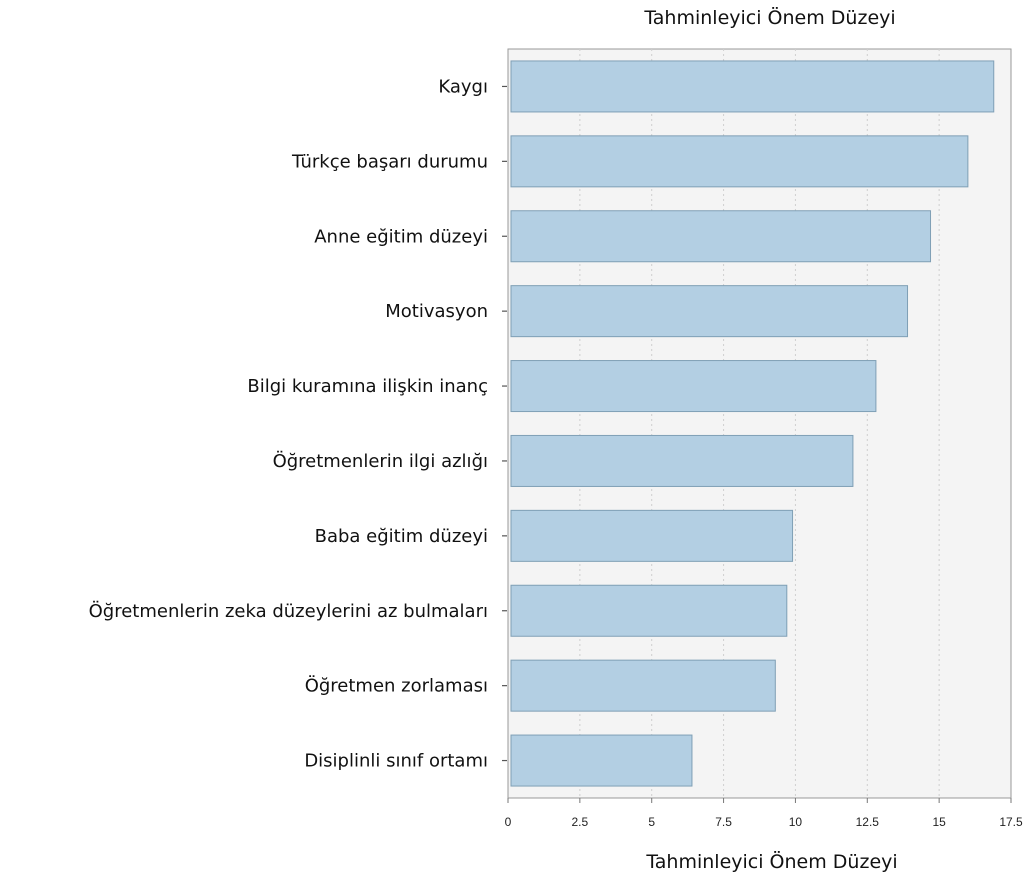 The image size is (1034, 879). I want to click on x-tick-label: 15, so click(939, 822).